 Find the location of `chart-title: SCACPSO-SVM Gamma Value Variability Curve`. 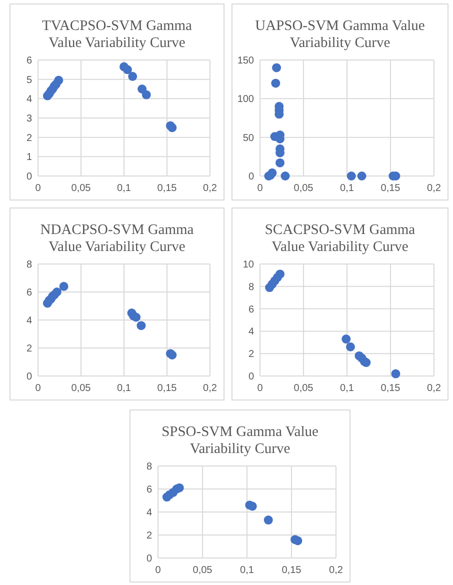

chart-title: SCACPSO-SVM Gamma Value Variability Curve is located at coordinates (340, 238).